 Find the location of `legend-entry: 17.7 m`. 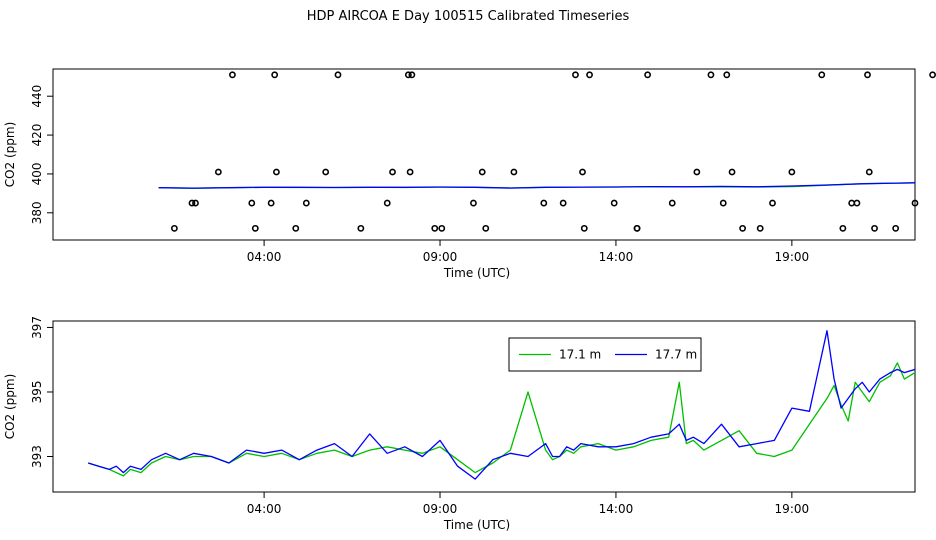

legend-entry: 17.7 m is located at coordinates (676, 355).